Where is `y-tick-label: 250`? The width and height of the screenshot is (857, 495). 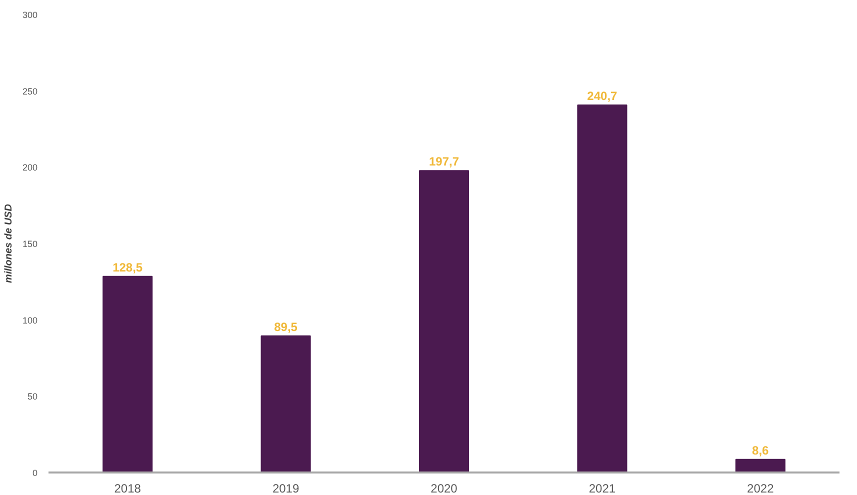 y-tick-label: 250 is located at coordinates (30, 91).